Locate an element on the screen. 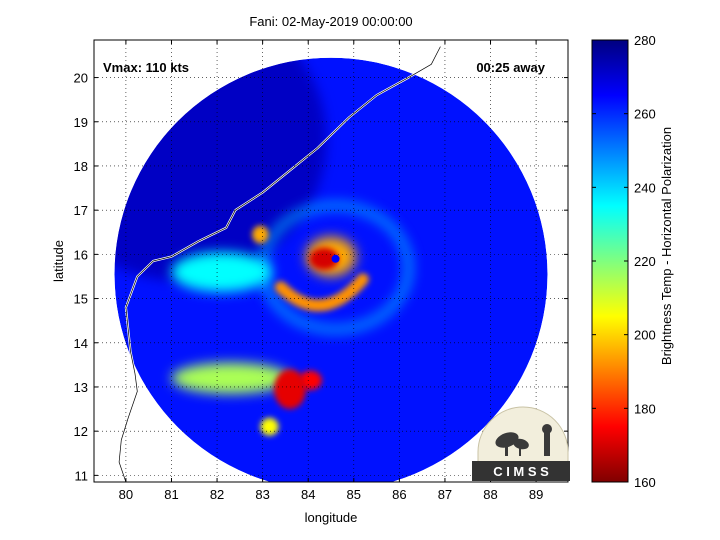  x-tick-label: 81 is located at coordinates (171, 494).